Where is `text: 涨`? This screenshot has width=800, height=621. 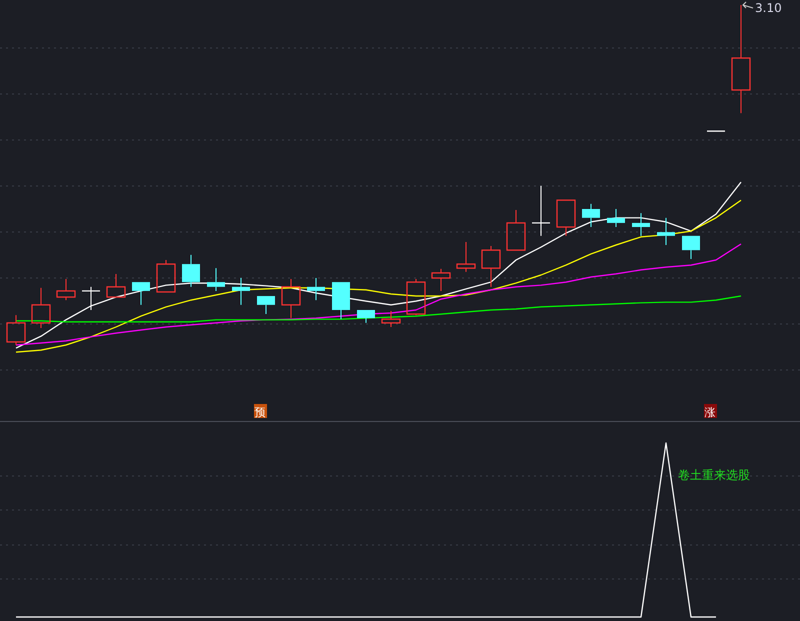
text: 涨 is located at coordinates (710, 412).